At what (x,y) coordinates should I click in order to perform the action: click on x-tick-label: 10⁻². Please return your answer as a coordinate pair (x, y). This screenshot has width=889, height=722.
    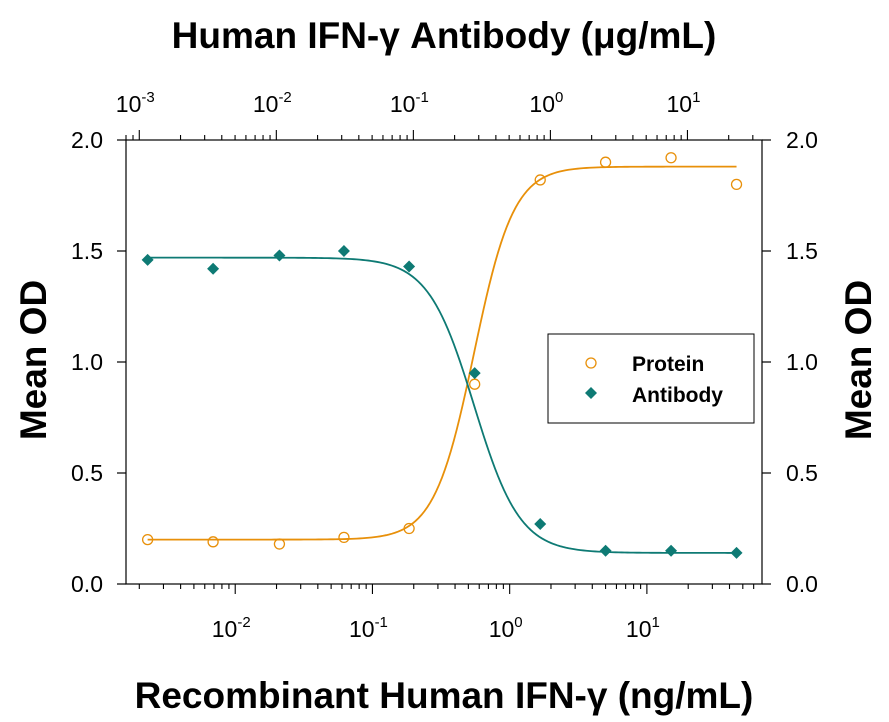
    Looking at the image, I should click on (231, 628).